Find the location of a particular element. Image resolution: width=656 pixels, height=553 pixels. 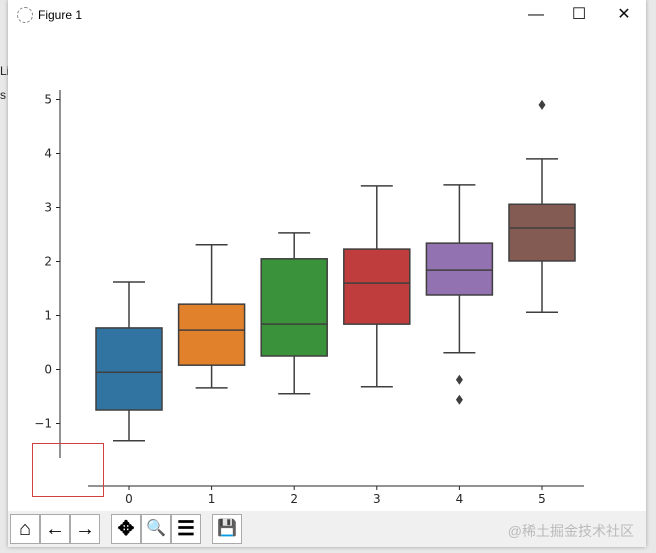

navigation-toolbar: ⌂ ← → ✥ 🔍 ☰ 💾 @稀土掘金技术社区 is located at coordinates (327, 529).